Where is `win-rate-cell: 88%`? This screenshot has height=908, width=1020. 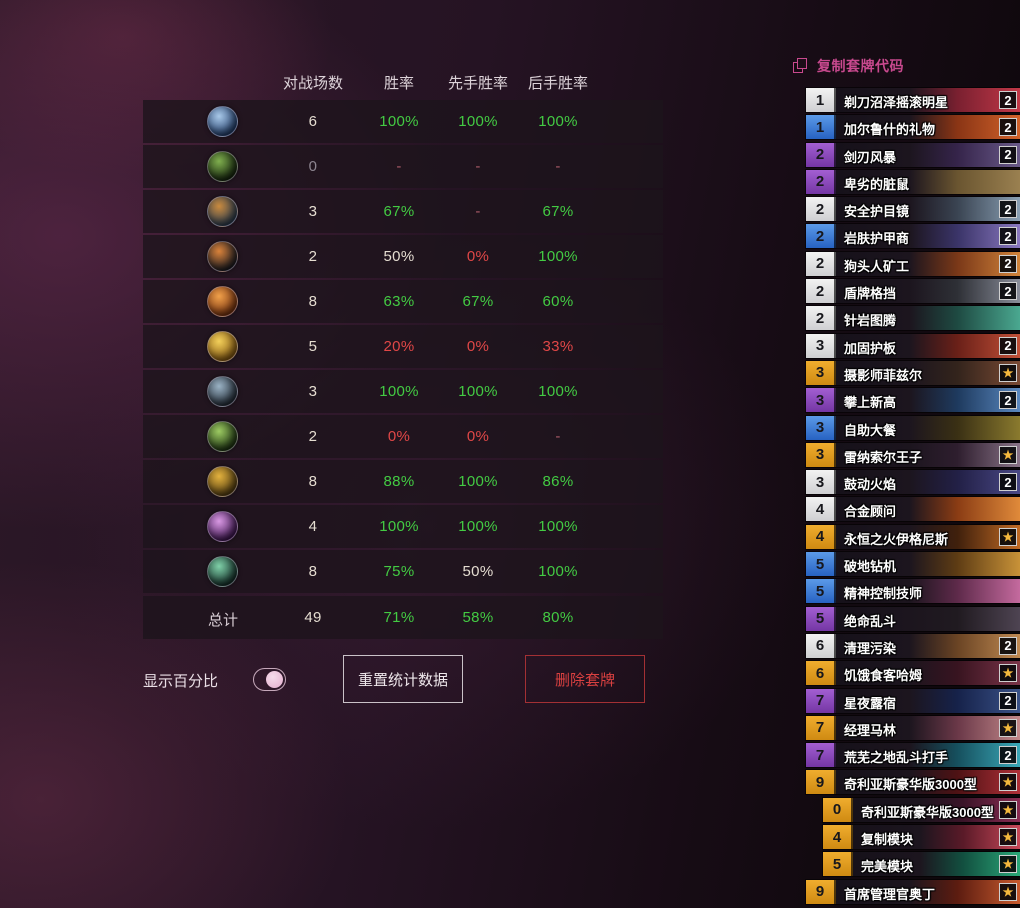 win-rate-cell: 88% is located at coordinates (399, 481).